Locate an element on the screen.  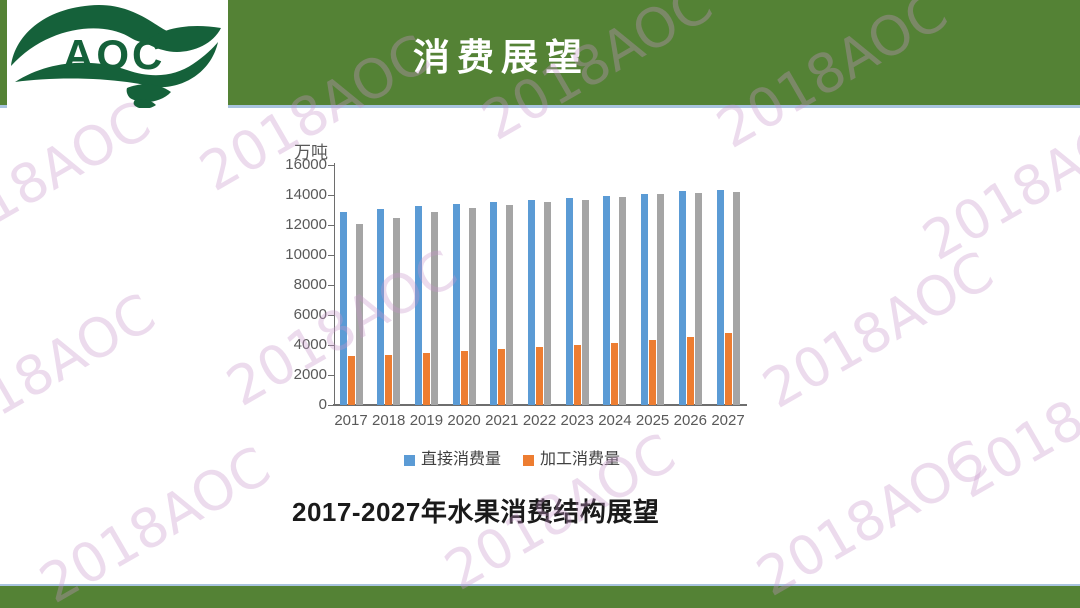
bar-直接消费量-2022 is located at coordinates (531, 302).